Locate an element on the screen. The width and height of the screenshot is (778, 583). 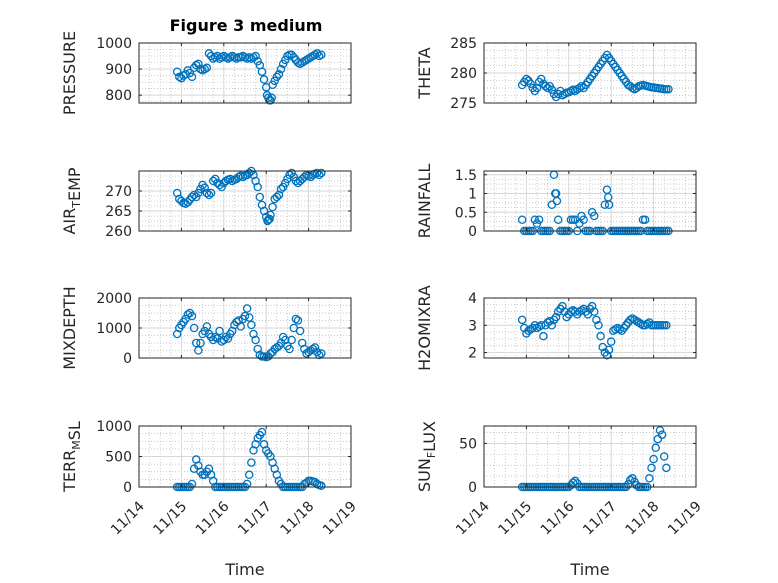
y-axis-label-subscript: M is located at coordinates (76, 445).